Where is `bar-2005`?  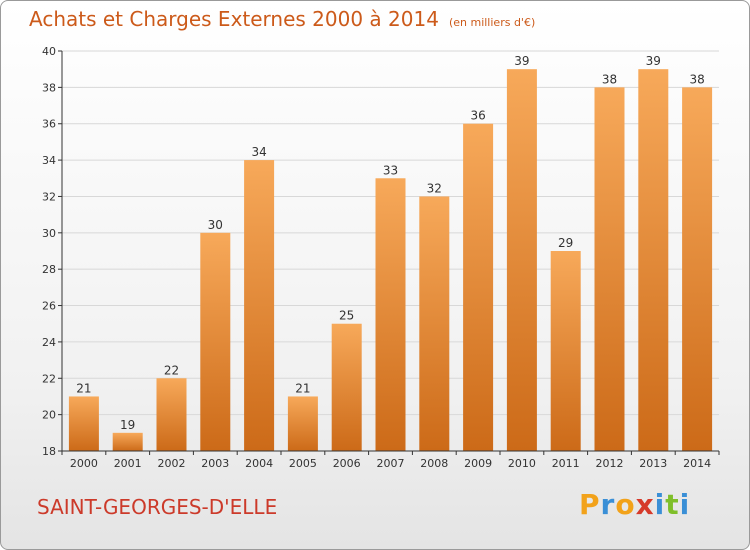
bar-2005 is located at coordinates (302, 423).